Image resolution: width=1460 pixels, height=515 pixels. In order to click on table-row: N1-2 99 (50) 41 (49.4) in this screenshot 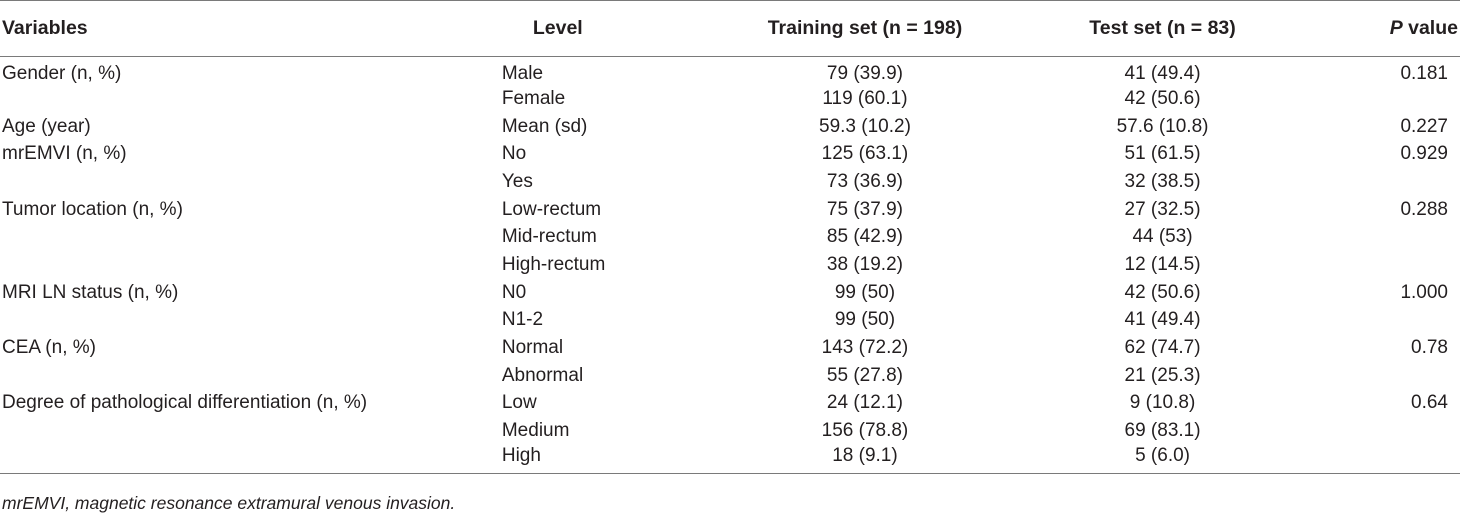, I will do `click(730, 321)`.